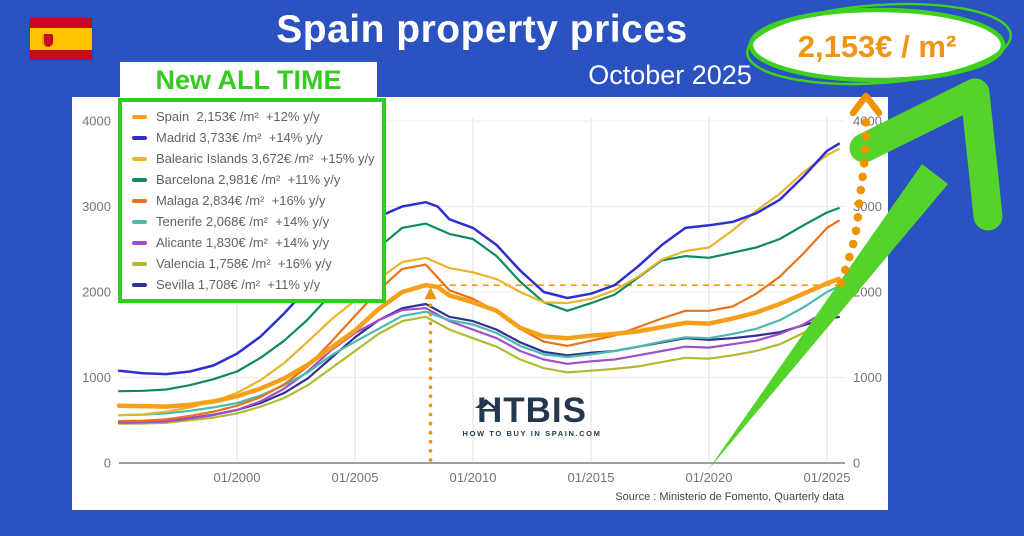  What do you see at coordinates (243, 221) in the screenshot?
I see `legend-item-label: Tenerife 2,068€ /m² +14% y/y` at bounding box center [243, 221].